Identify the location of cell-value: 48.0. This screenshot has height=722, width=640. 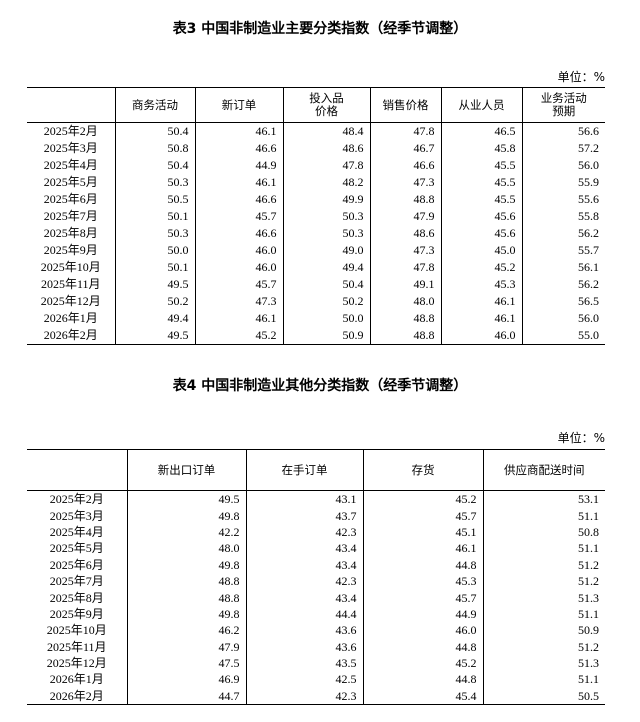
(405, 301).